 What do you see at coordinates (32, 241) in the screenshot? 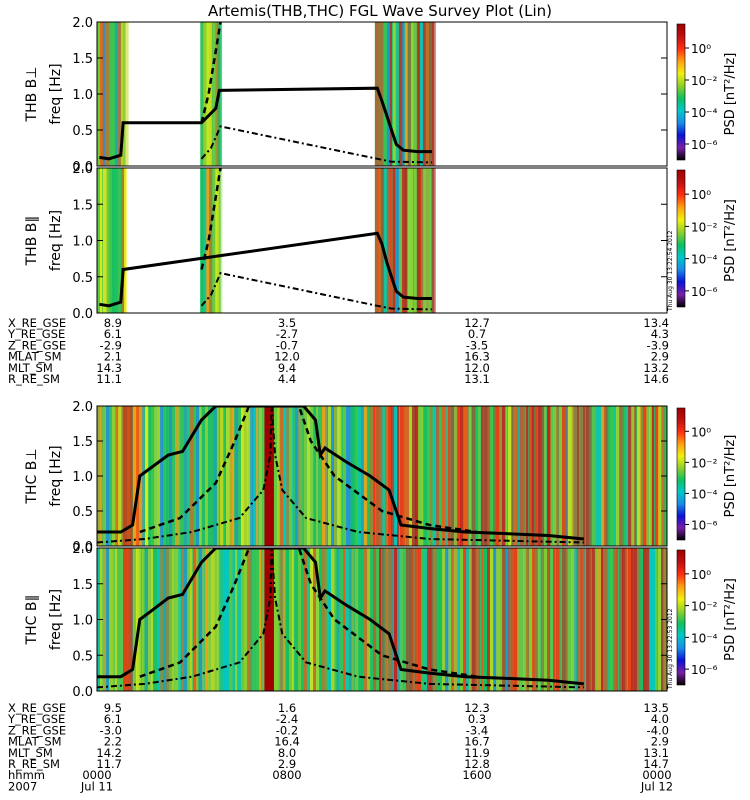
I see `panel-probe-label: THB B∥` at bounding box center [32, 241].